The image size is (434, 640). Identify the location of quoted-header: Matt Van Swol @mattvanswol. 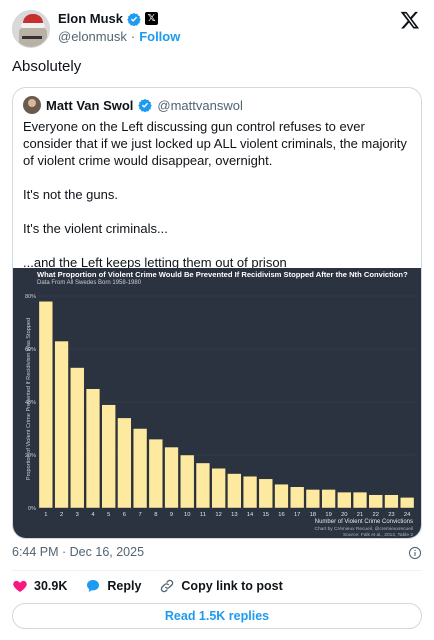
(133, 105).